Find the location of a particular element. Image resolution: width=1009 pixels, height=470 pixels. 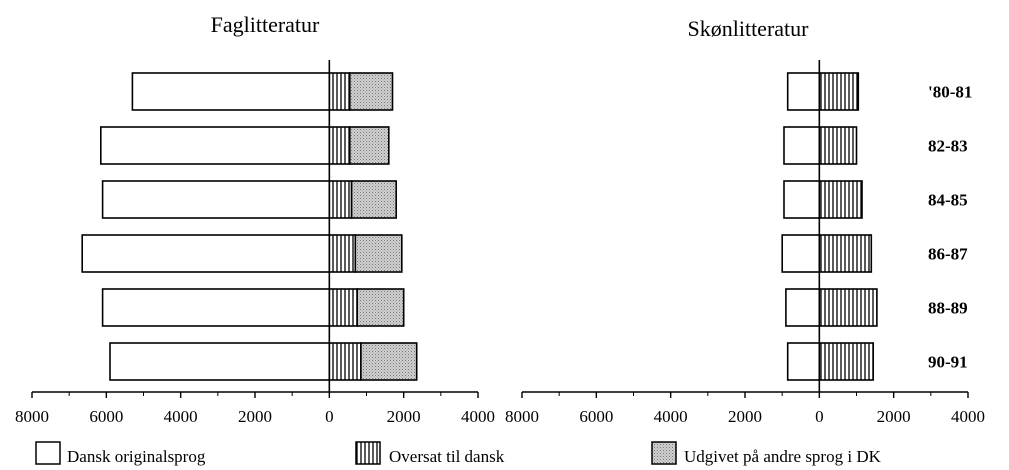

period-label-1: 82-83 is located at coordinates (948, 146).